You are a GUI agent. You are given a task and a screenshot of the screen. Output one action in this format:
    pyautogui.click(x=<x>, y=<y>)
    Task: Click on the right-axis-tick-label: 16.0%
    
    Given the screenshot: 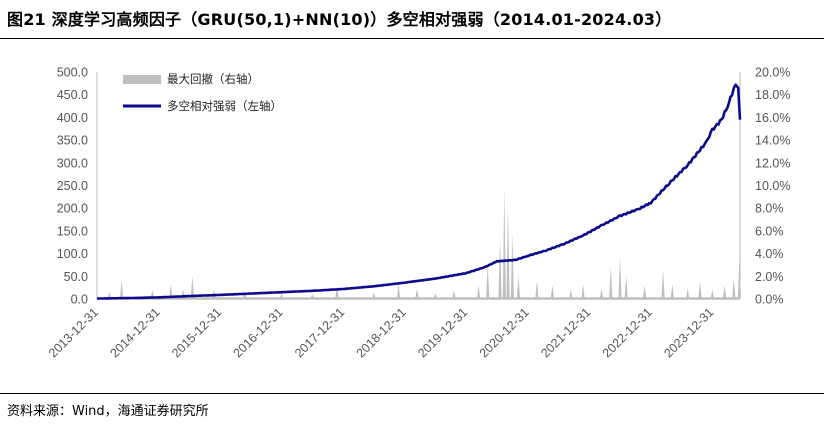 What is the action you would take?
    pyautogui.click(x=772, y=118)
    